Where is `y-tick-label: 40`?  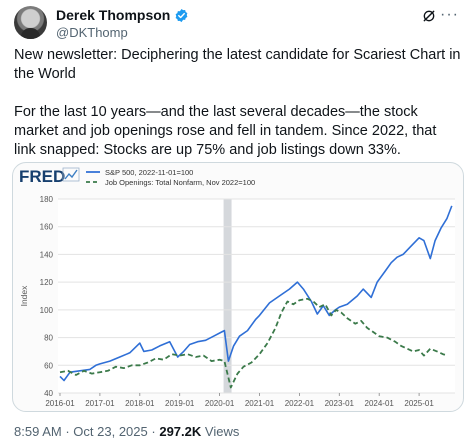
y-tick-label: 40 is located at coordinates (48, 393).